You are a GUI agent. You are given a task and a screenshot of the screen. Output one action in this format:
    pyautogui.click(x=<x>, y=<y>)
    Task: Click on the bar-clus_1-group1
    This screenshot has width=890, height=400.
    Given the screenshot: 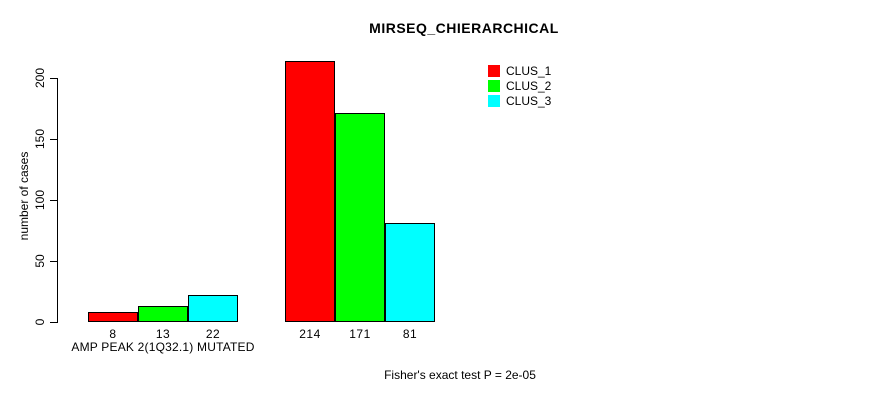 What is the action you would take?
    pyautogui.click(x=113, y=317)
    